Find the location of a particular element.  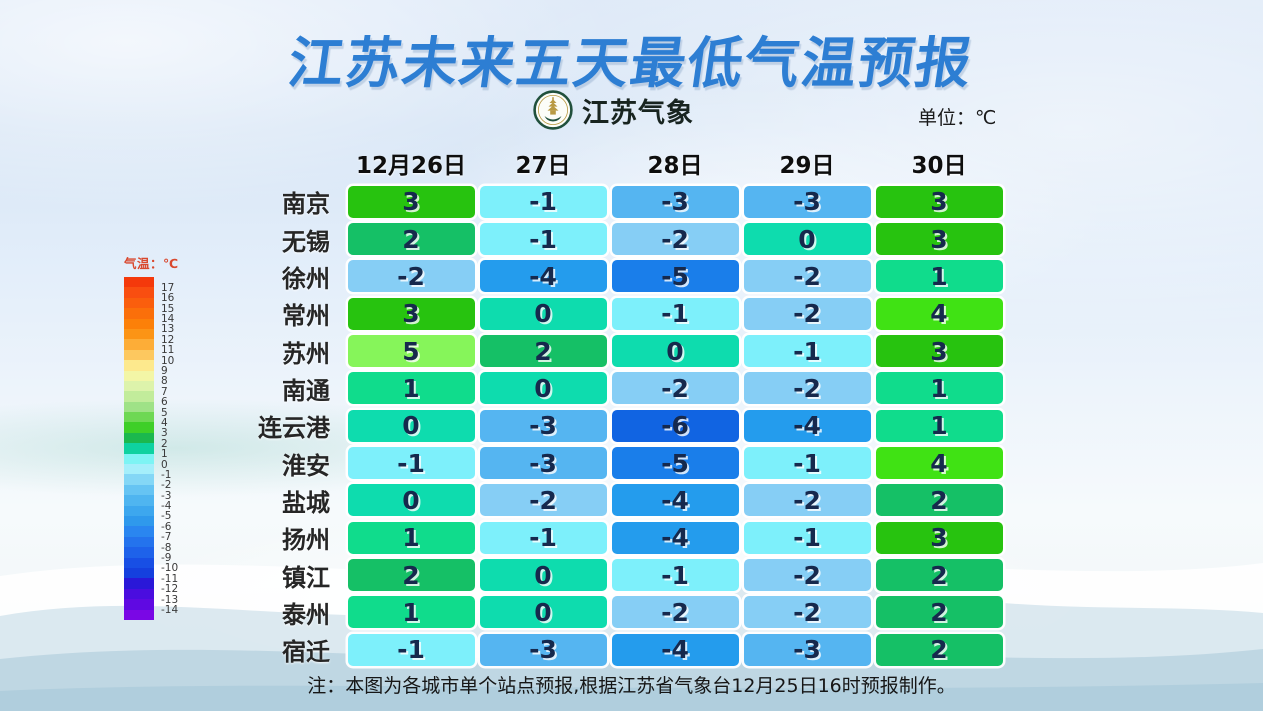

temp-cell: -6 is located at coordinates (675, 425).